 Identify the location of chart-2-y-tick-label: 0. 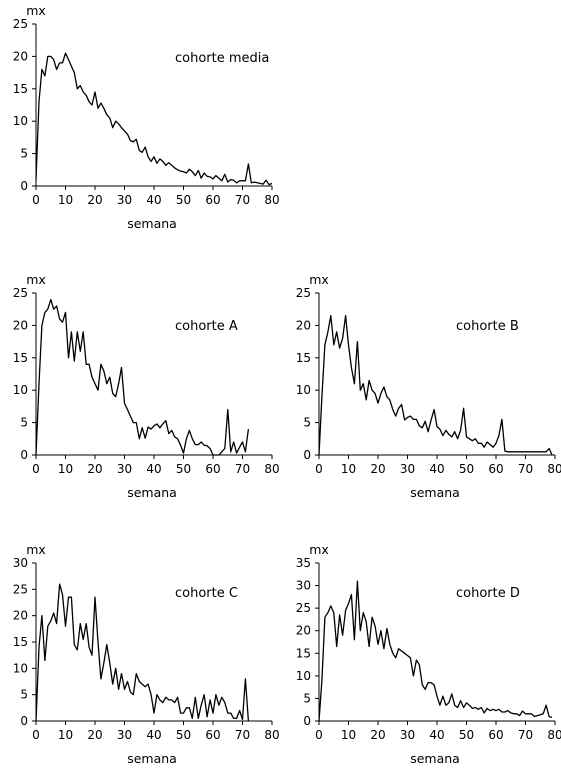
(24, 455).